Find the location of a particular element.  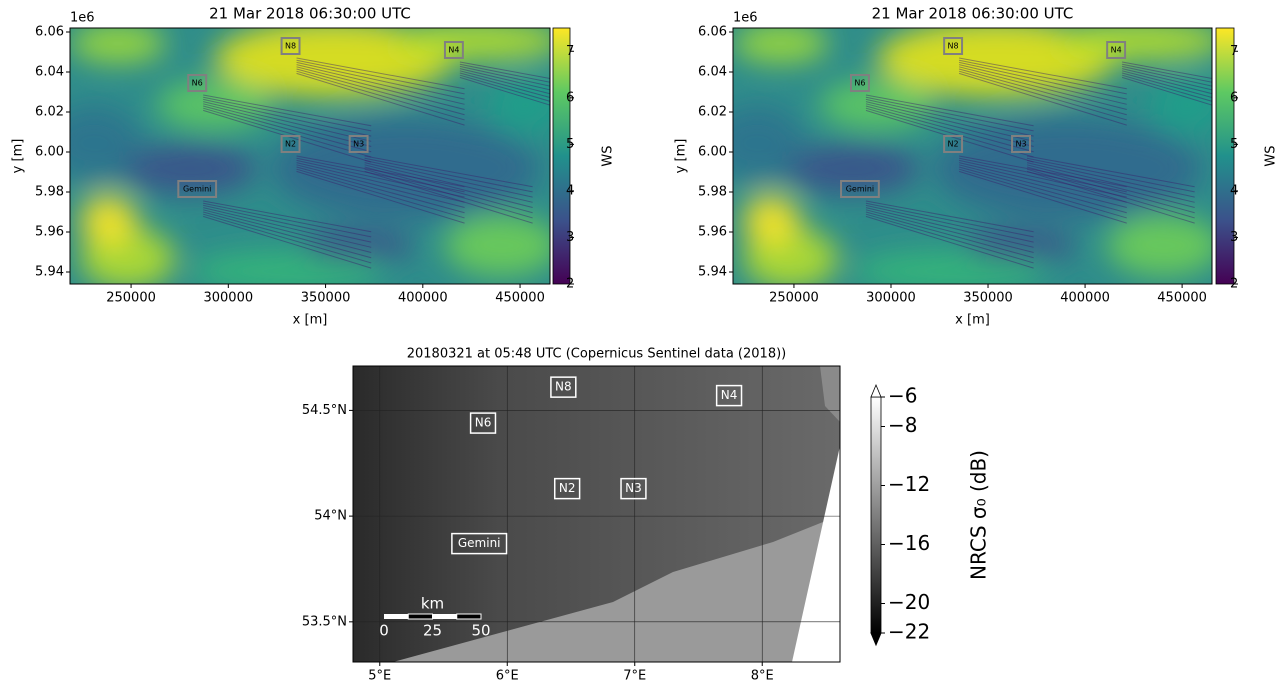

x-tick-label: 5°E is located at coordinates (379, 676).